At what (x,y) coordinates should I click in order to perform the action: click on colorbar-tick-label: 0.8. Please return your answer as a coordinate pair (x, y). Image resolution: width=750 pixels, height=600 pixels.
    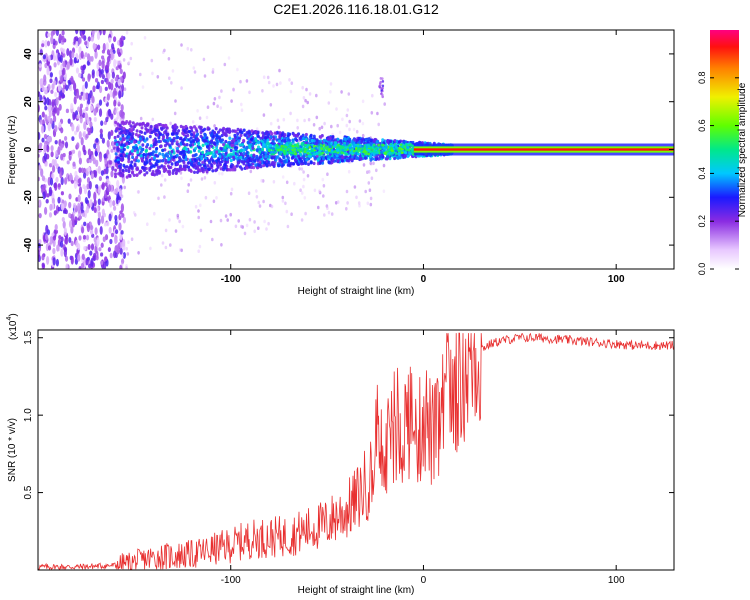
    Looking at the image, I should click on (702, 78).